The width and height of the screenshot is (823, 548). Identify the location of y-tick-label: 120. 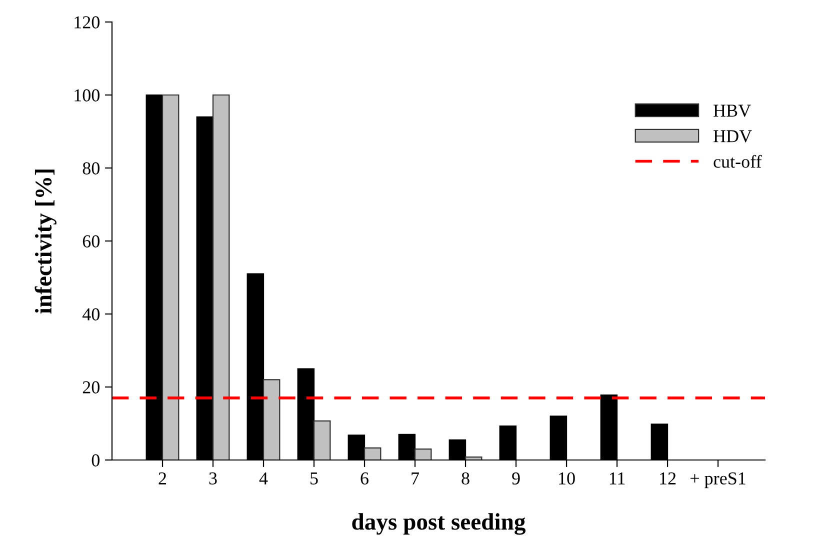
(87, 22).